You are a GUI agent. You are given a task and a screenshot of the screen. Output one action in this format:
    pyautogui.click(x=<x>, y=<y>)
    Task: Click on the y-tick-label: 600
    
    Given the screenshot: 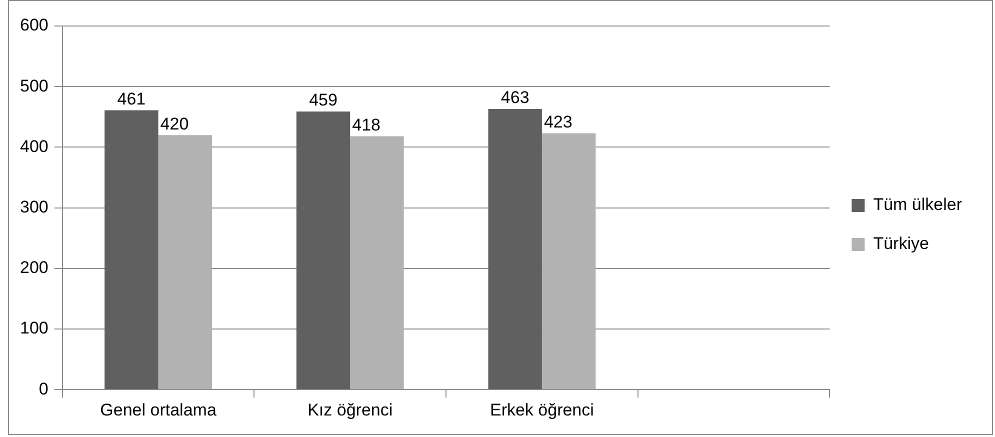 What is the action you would take?
    pyautogui.click(x=34, y=25)
    